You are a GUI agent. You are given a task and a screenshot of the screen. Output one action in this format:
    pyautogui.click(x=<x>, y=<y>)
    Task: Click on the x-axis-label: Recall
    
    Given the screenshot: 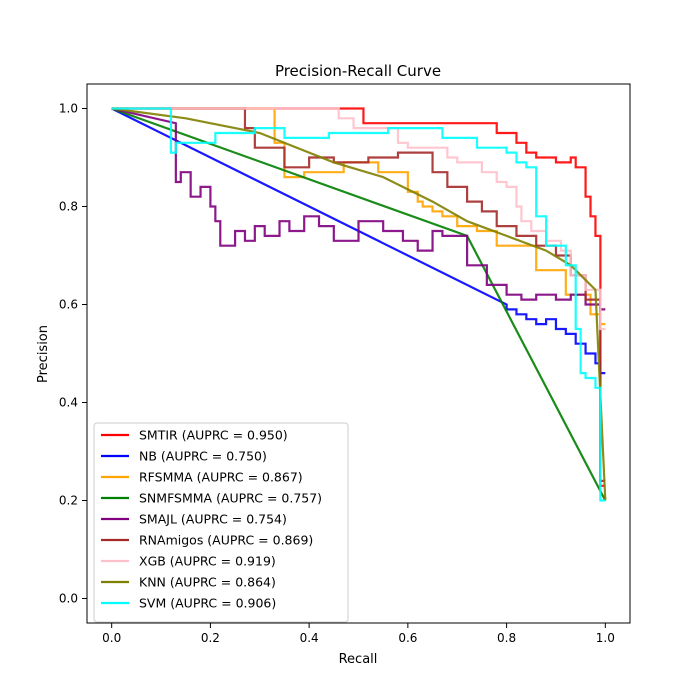 What is the action you would take?
    pyautogui.click(x=358, y=659)
    